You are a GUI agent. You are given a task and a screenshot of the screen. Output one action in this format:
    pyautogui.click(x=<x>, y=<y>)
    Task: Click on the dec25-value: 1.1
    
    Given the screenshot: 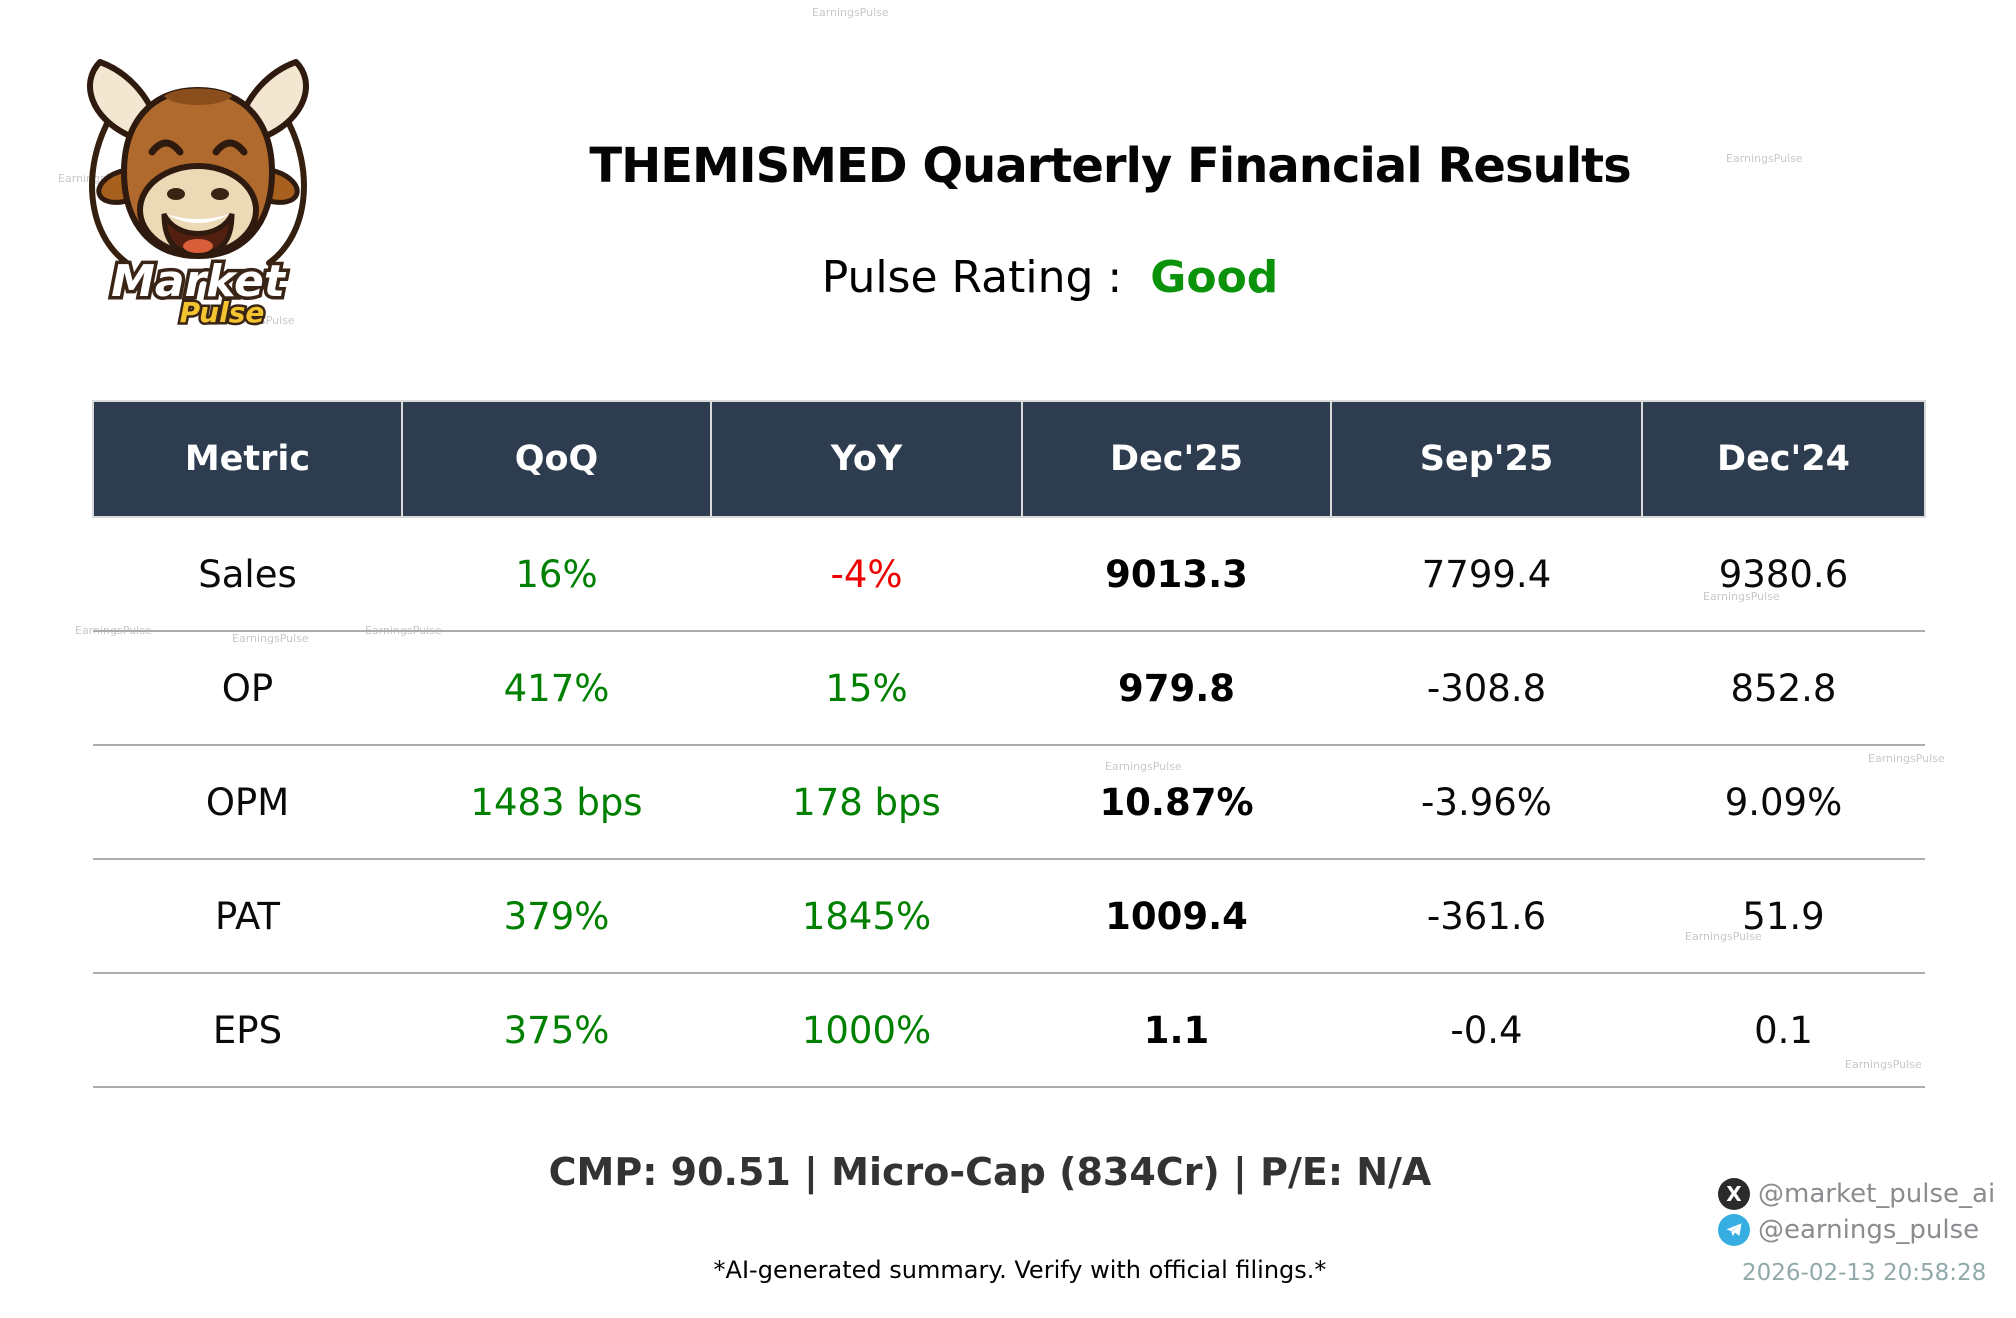 What is the action you would take?
    pyautogui.click(x=1176, y=1030)
    